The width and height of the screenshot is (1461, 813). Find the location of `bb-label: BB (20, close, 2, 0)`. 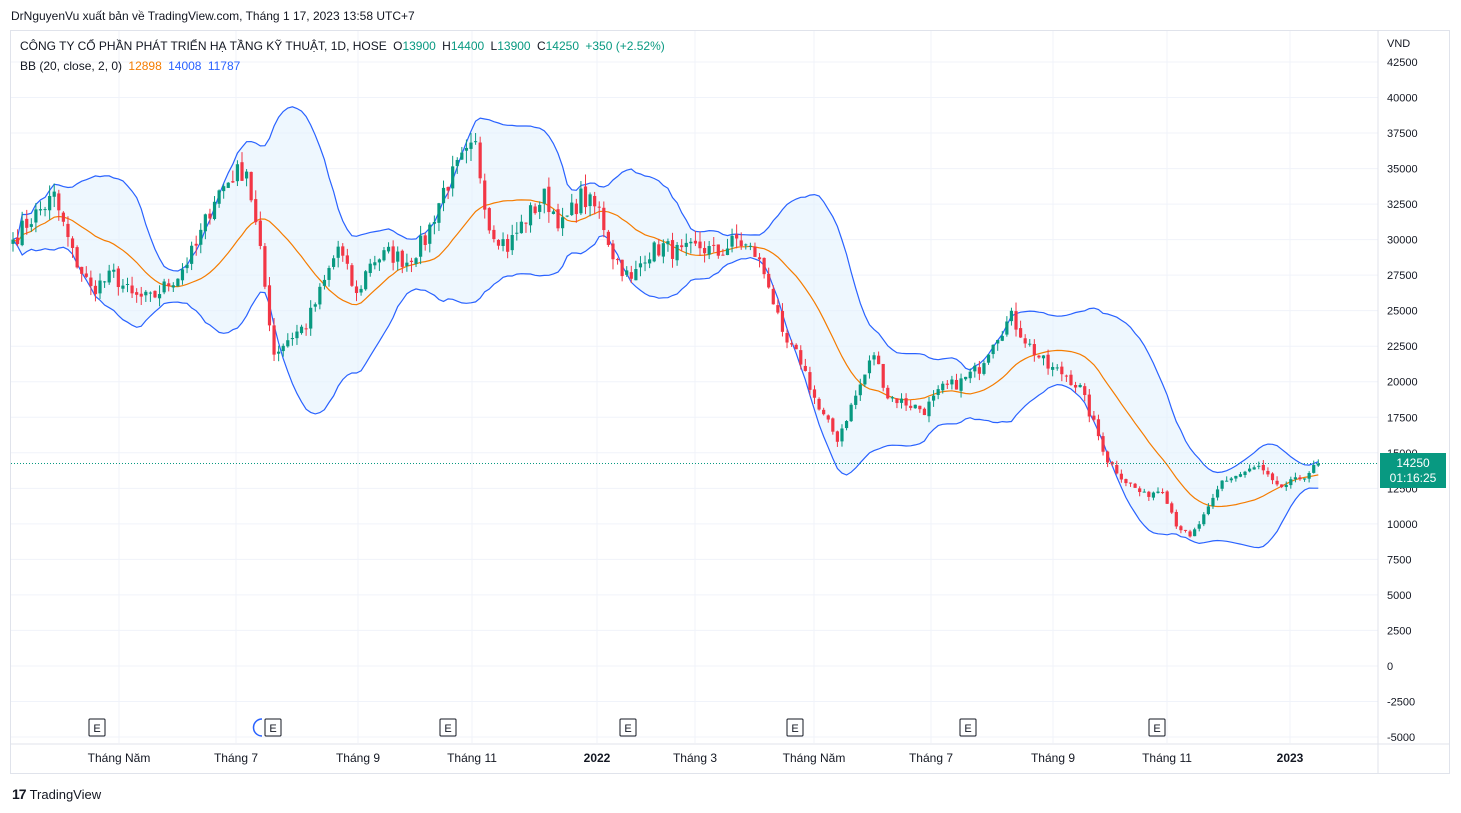

bb-label: BB (20, close, 2, 0) is located at coordinates (71, 66).